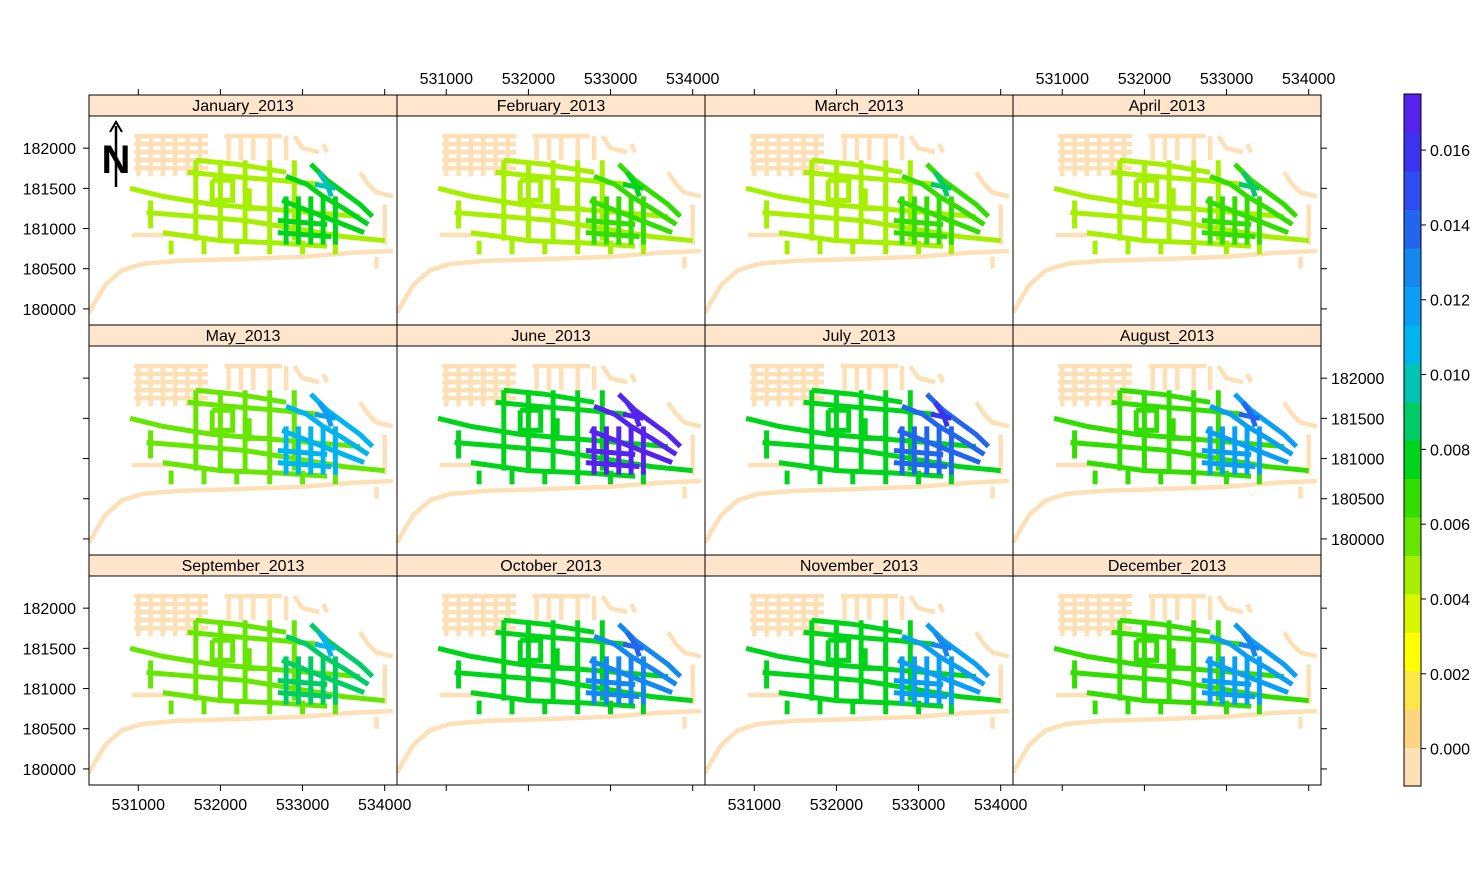 This screenshot has width=1480, height=880. What do you see at coordinates (1450, 376) in the screenshot?
I see `colorbar-label: 0.010` at bounding box center [1450, 376].